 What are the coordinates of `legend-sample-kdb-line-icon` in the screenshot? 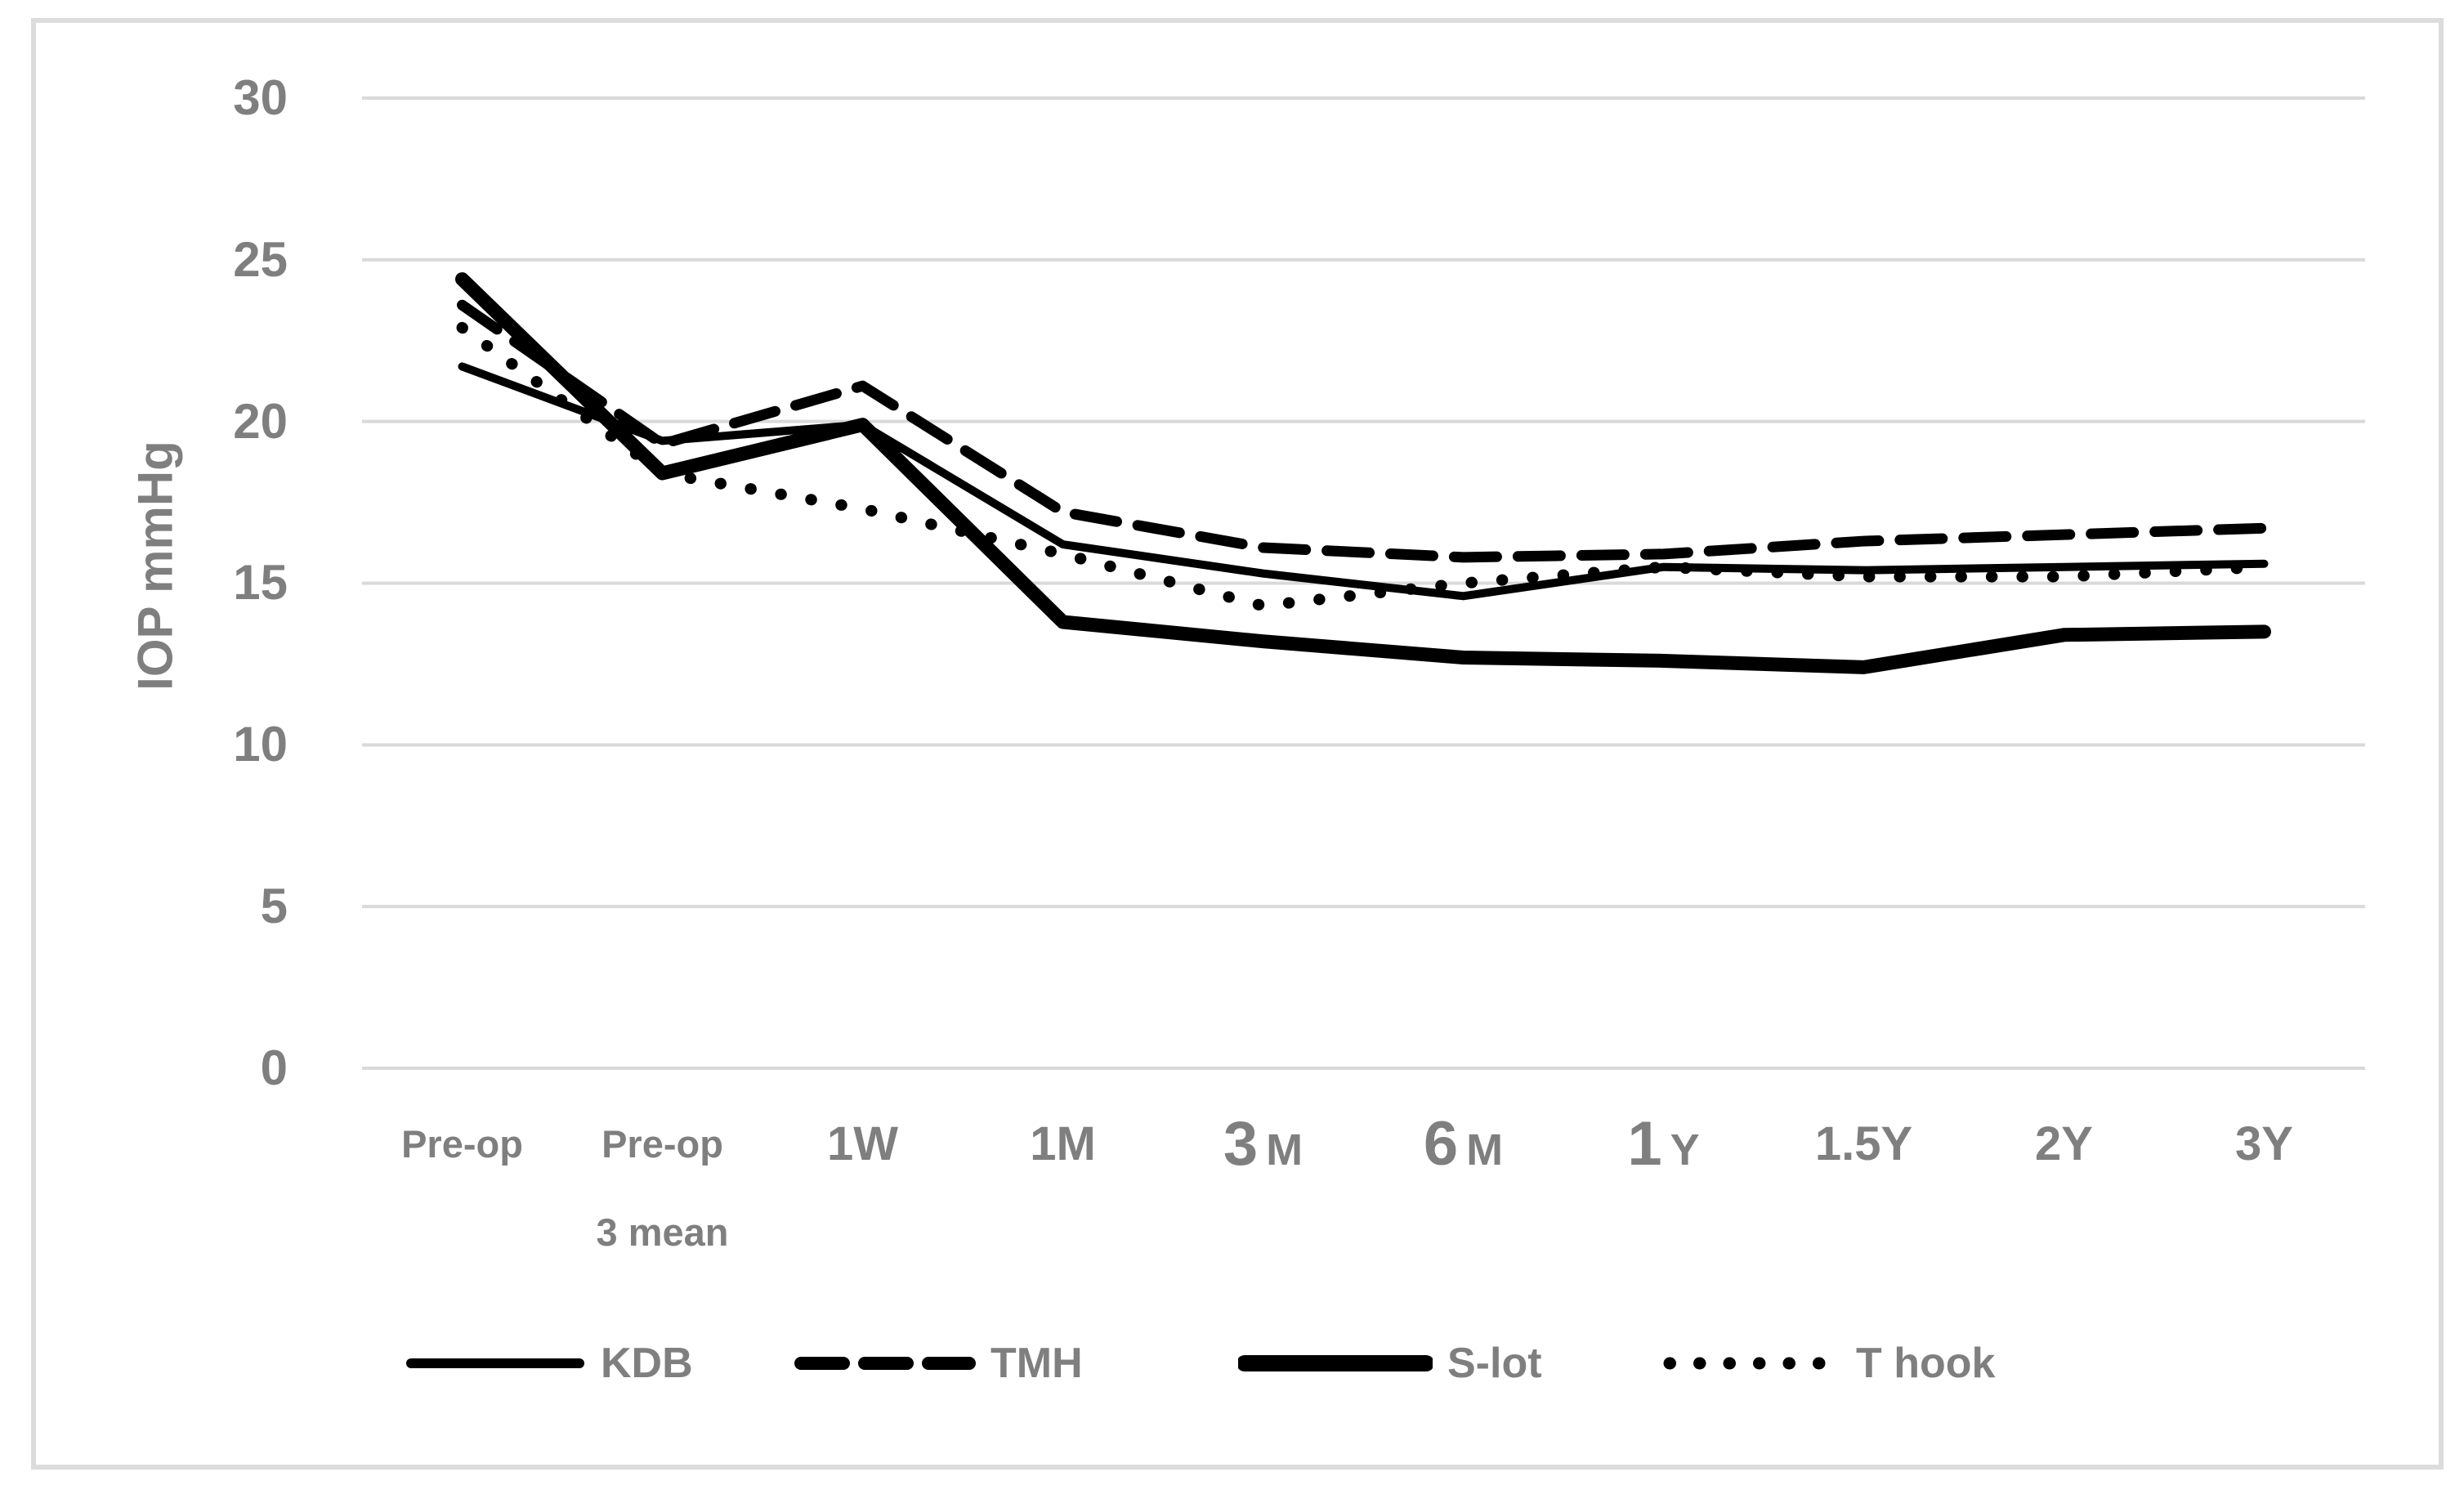 It's located at (495, 1363).